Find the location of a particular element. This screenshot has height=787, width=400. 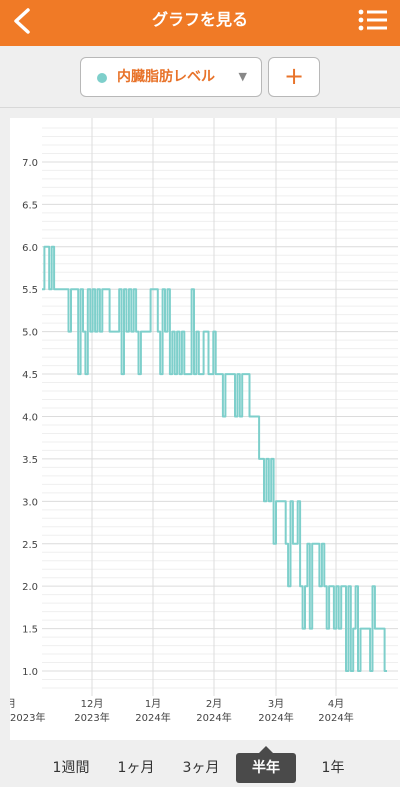

x-tick-month: 1月 is located at coordinates (153, 704).